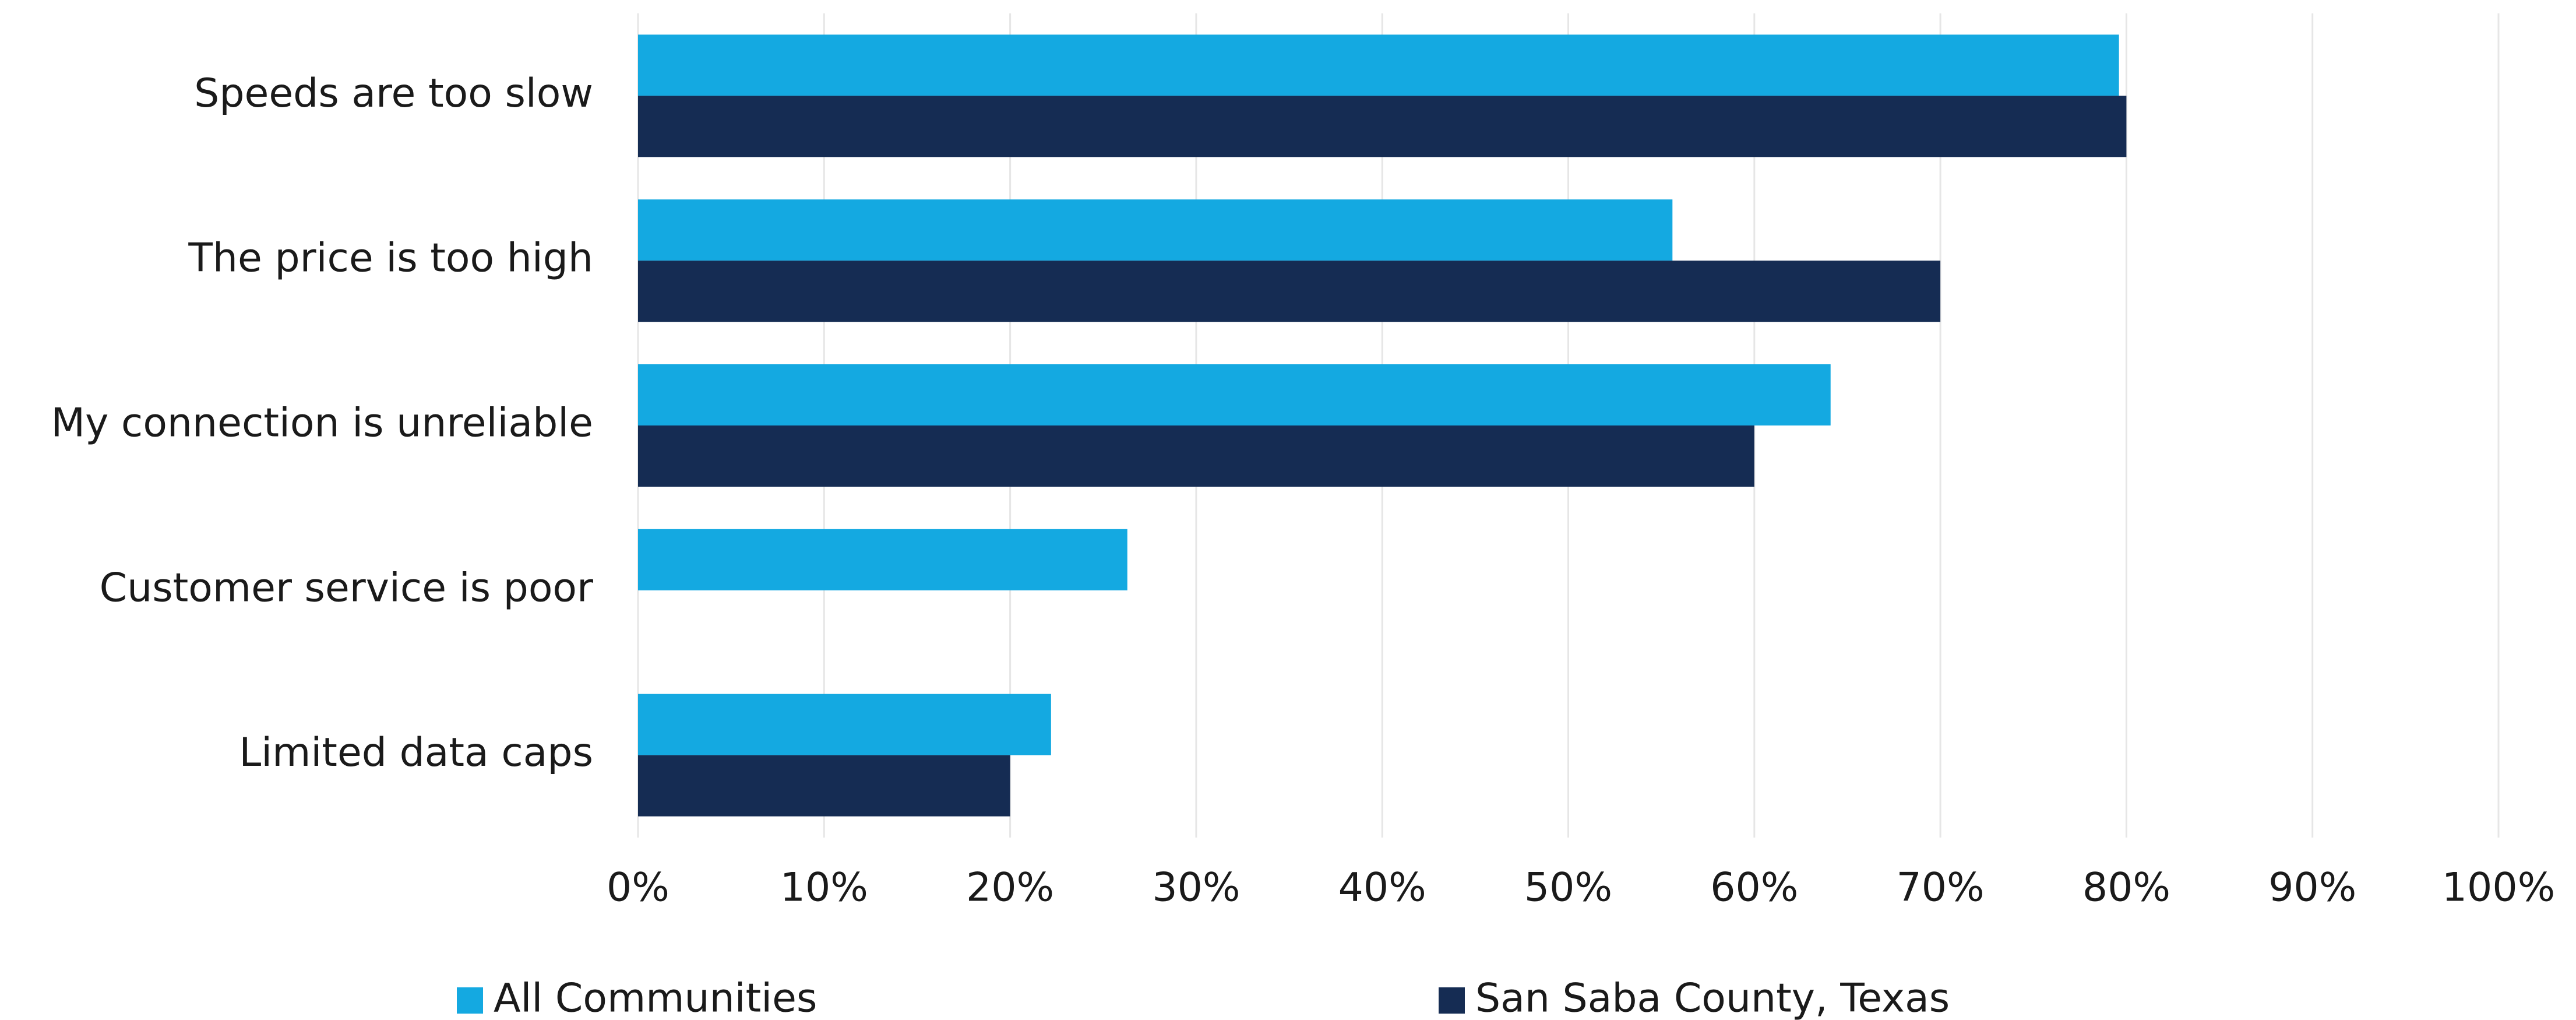 Image resolution: width=2576 pixels, height=1020 pixels. Describe the element at coordinates (390, 258) in the screenshot. I see `y-tick-label: The price is too high` at that location.